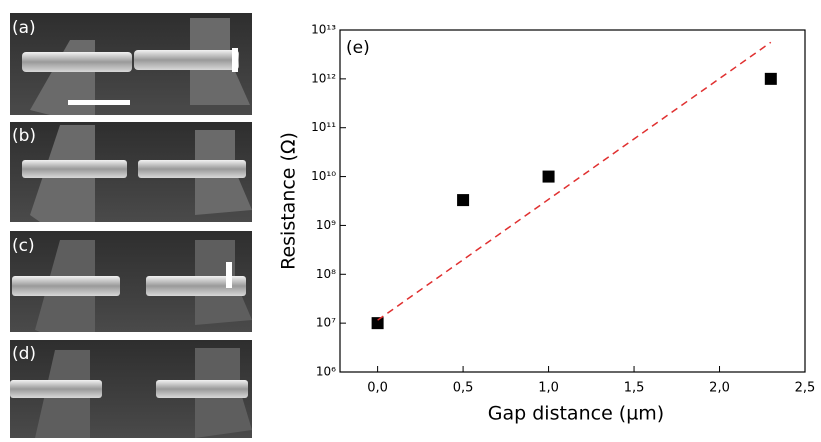  Describe the element at coordinates (634, 388) in the screenshot. I see `x-tick-label: 1,5` at that location.